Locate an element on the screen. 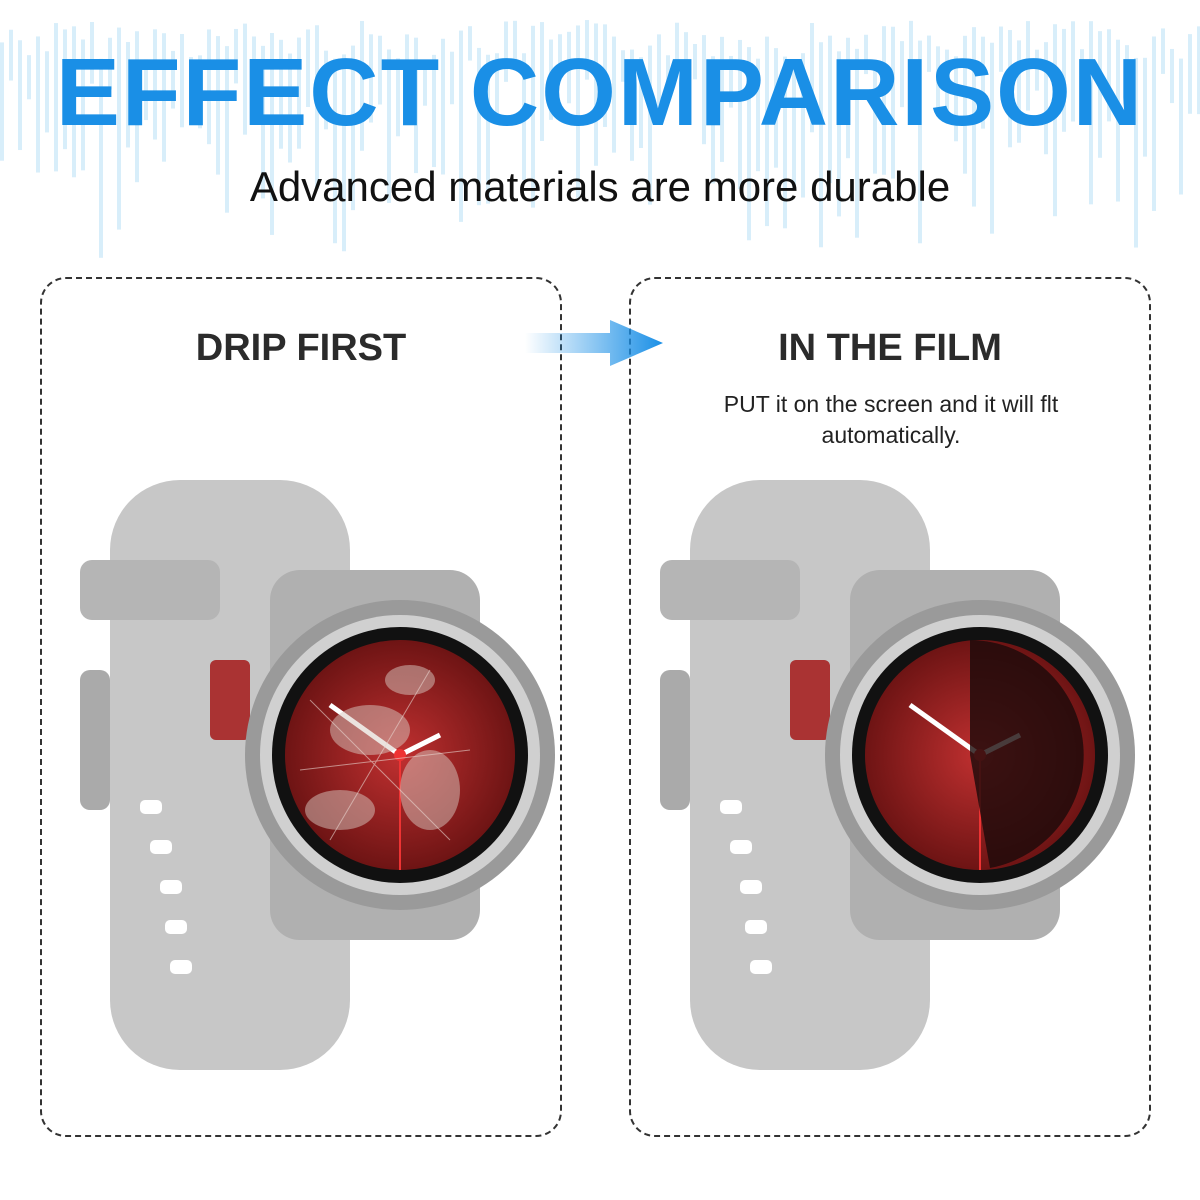 The width and height of the screenshot is (1200, 1200). page-title: EFFECT COMPARISON is located at coordinates (600, 92).